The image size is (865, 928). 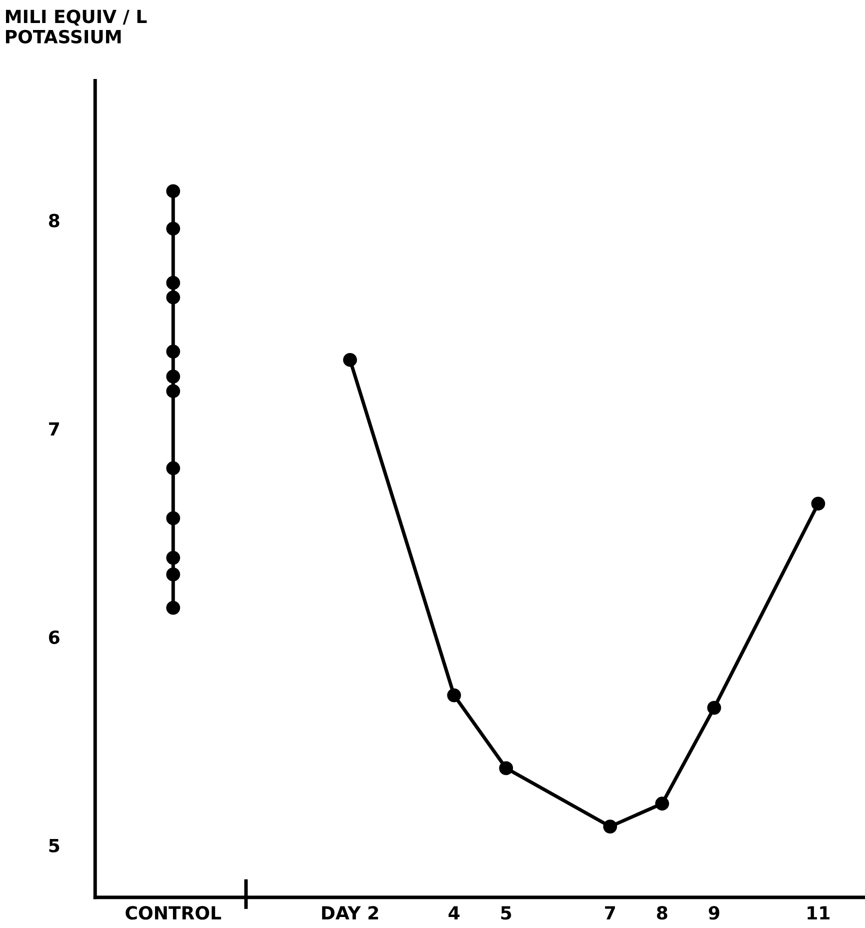 What do you see at coordinates (714, 913) in the screenshot?
I see `x-tick-label: 9` at bounding box center [714, 913].